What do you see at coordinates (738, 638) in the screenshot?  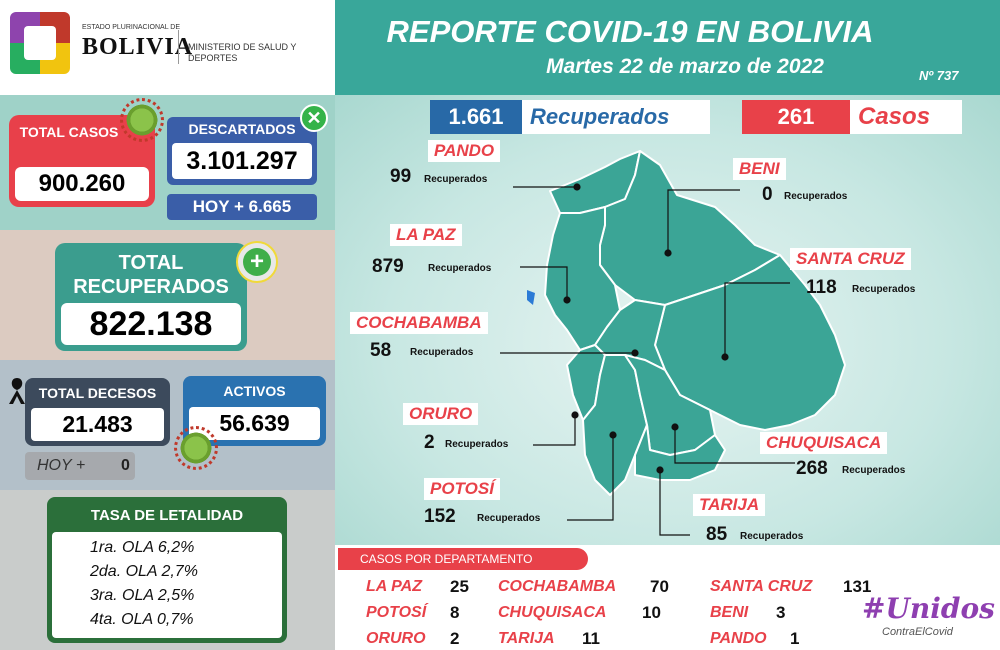 I see `casos-dept-name: PANDO` at bounding box center [738, 638].